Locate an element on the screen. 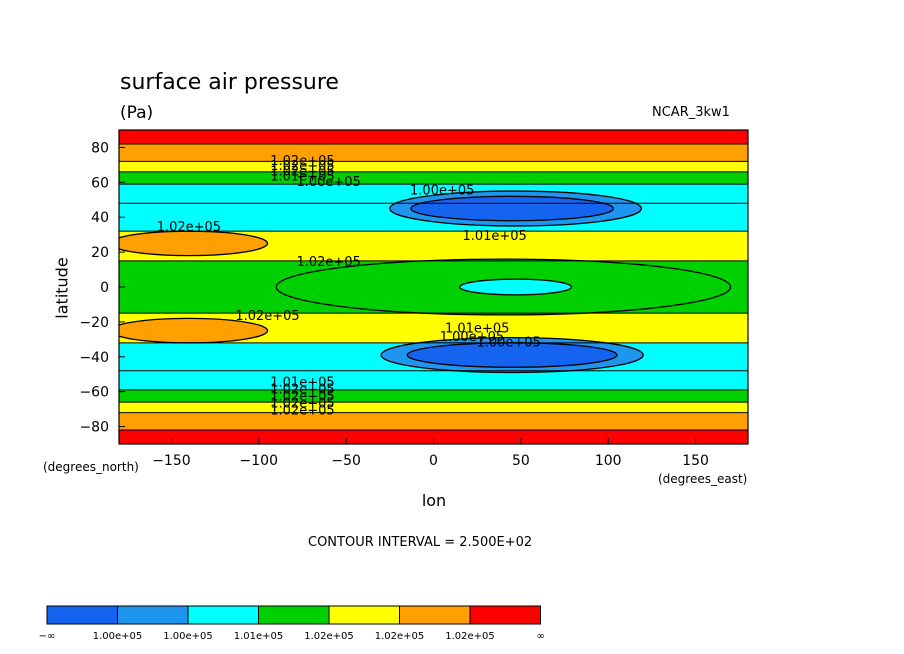  model-label: NCAR_3kw1 is located at coordinates (691, 112).